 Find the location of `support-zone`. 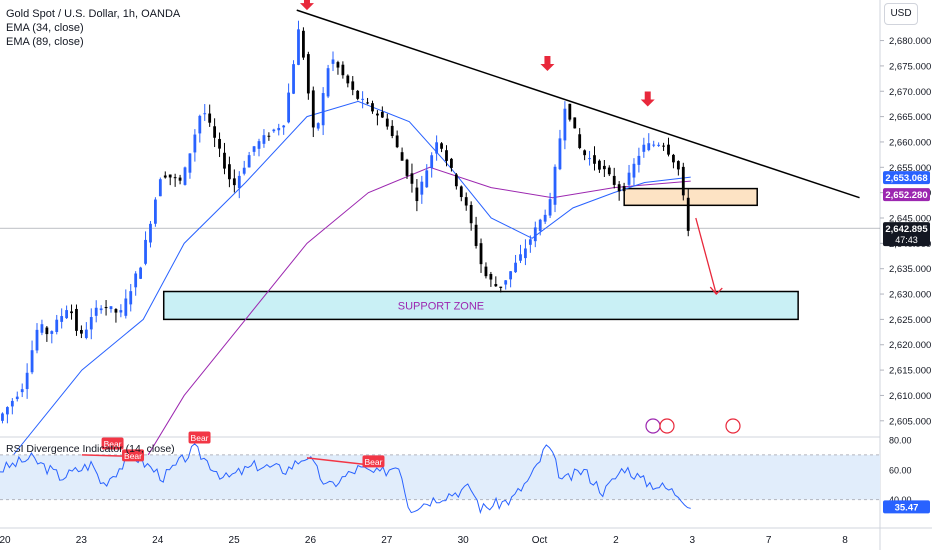

support-zone is located at coordinates (480, 305).